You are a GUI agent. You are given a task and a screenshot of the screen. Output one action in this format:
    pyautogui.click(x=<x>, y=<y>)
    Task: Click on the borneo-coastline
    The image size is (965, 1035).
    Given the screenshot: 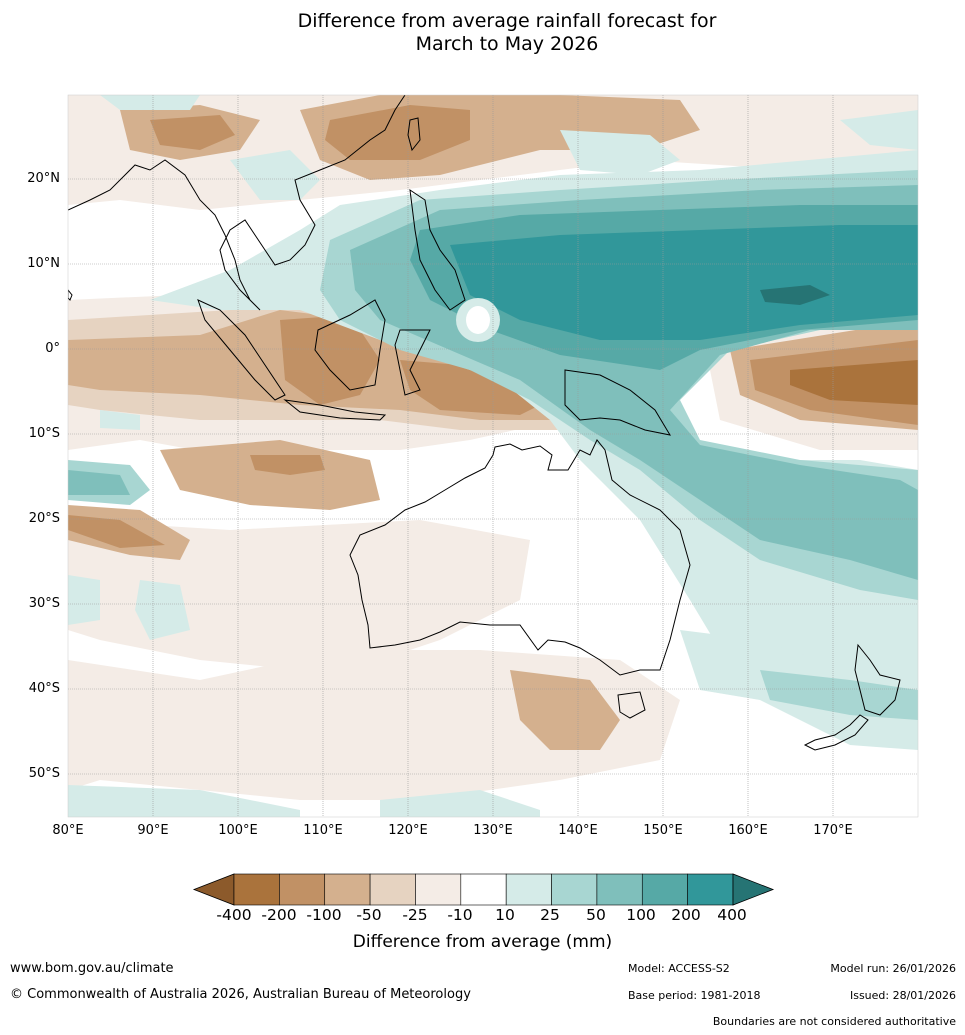 What is the action you would take?
    pyautogui.click(x=350, y=345)
    